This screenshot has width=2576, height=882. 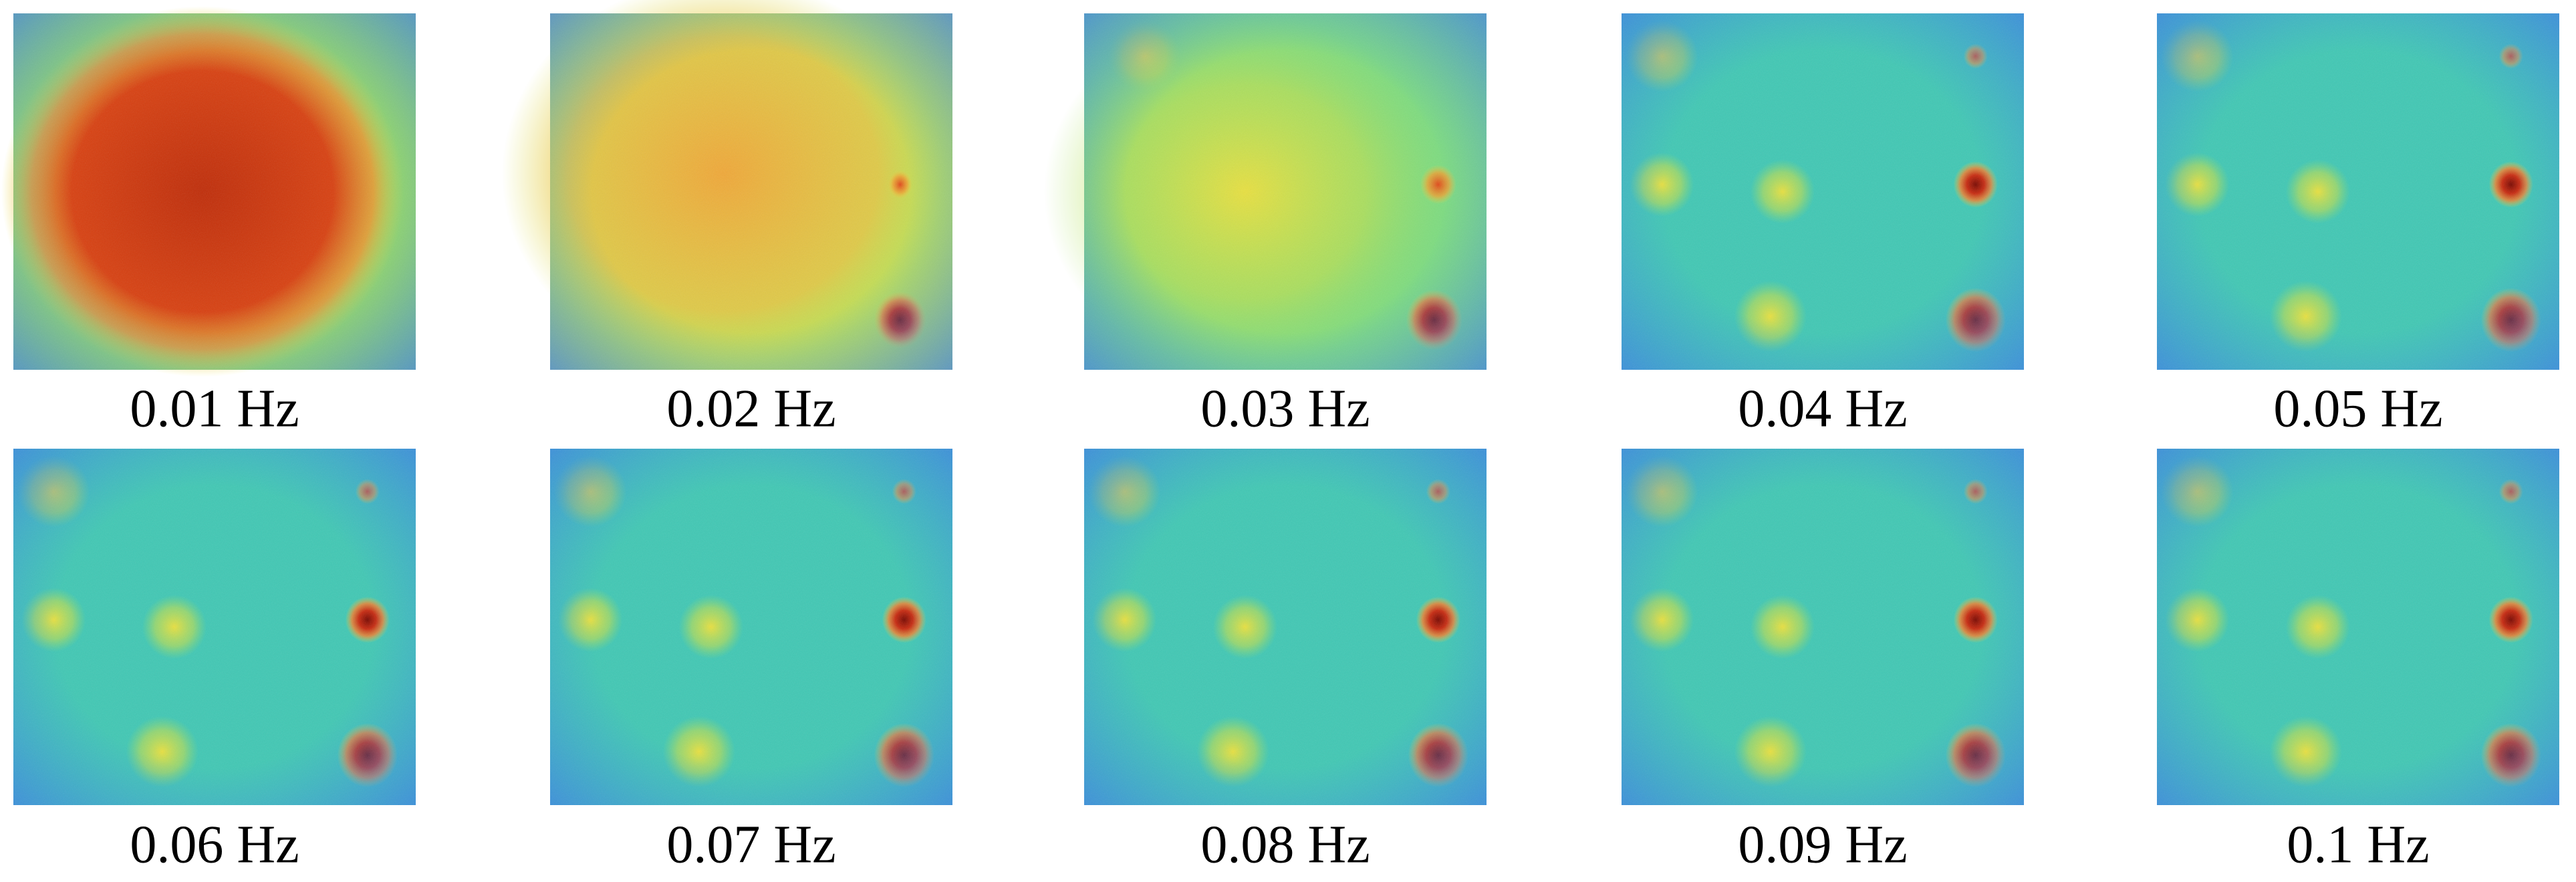 I want to click on panel-label: 0.02 Hz, so click(x=751, y=408).